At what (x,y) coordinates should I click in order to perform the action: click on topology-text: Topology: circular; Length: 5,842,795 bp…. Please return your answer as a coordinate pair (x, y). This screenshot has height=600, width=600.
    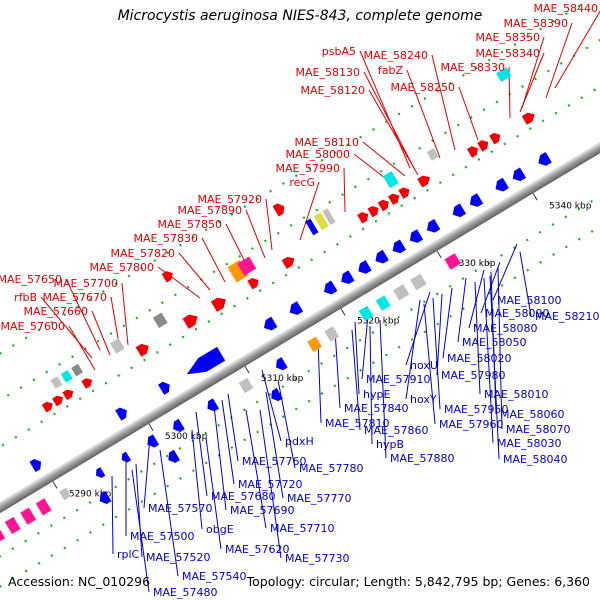
    Looking at the image, I should click on (418, 581).